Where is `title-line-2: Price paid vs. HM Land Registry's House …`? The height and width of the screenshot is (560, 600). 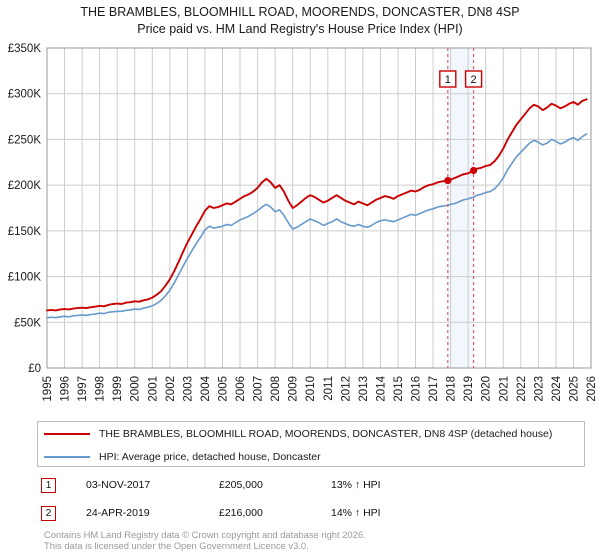
title-line-2: Price paid vs. HM Land Registry's House … is located at coordinates (300, 29).